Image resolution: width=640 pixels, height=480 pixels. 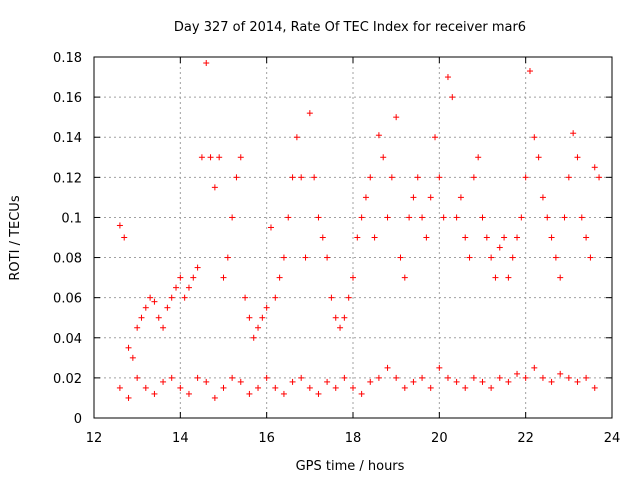 What do you see at coordinates (71, 218) in the screenshot?
I see `y-tick-label: 0.1` at bounding box center [71, 218].